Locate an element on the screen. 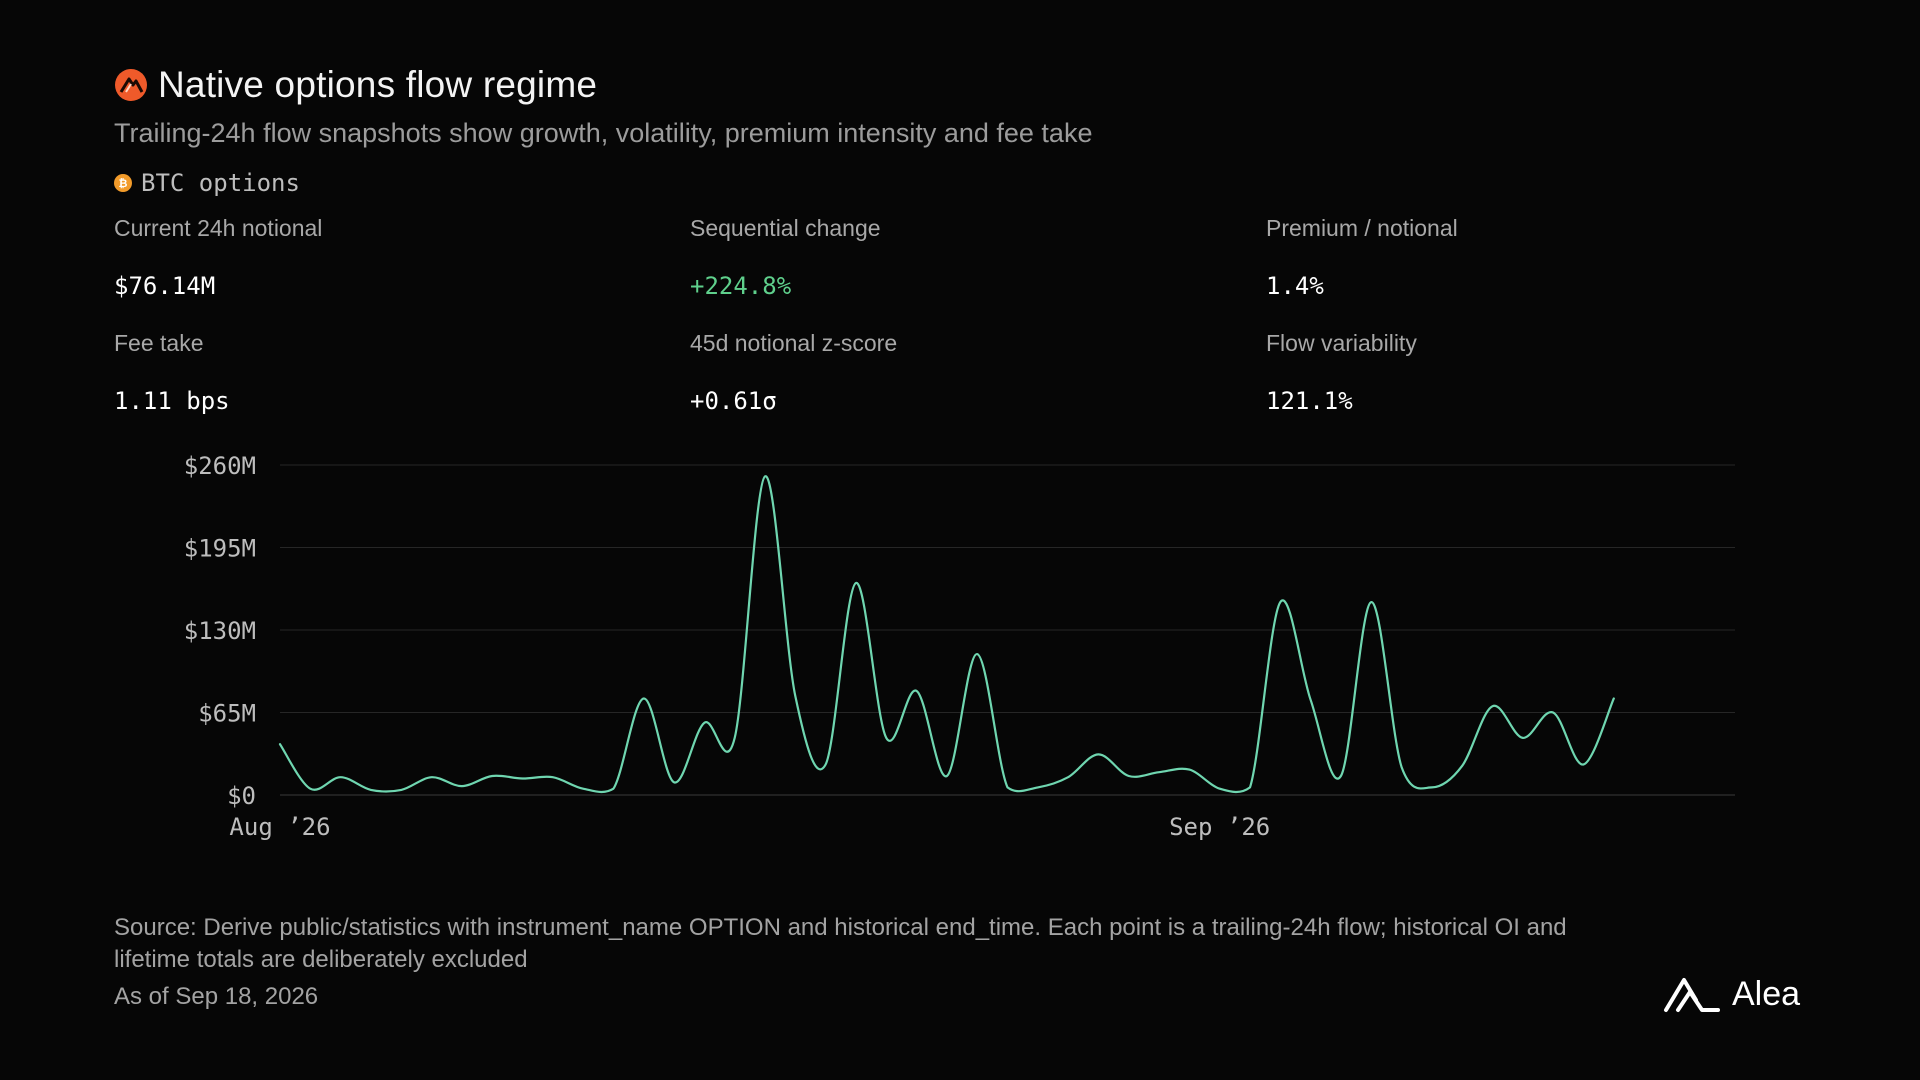 Image resolution: width=1920 pixels, height=1080 pixels. metric-value: 1.4% is located at coordinates (1295, 286).